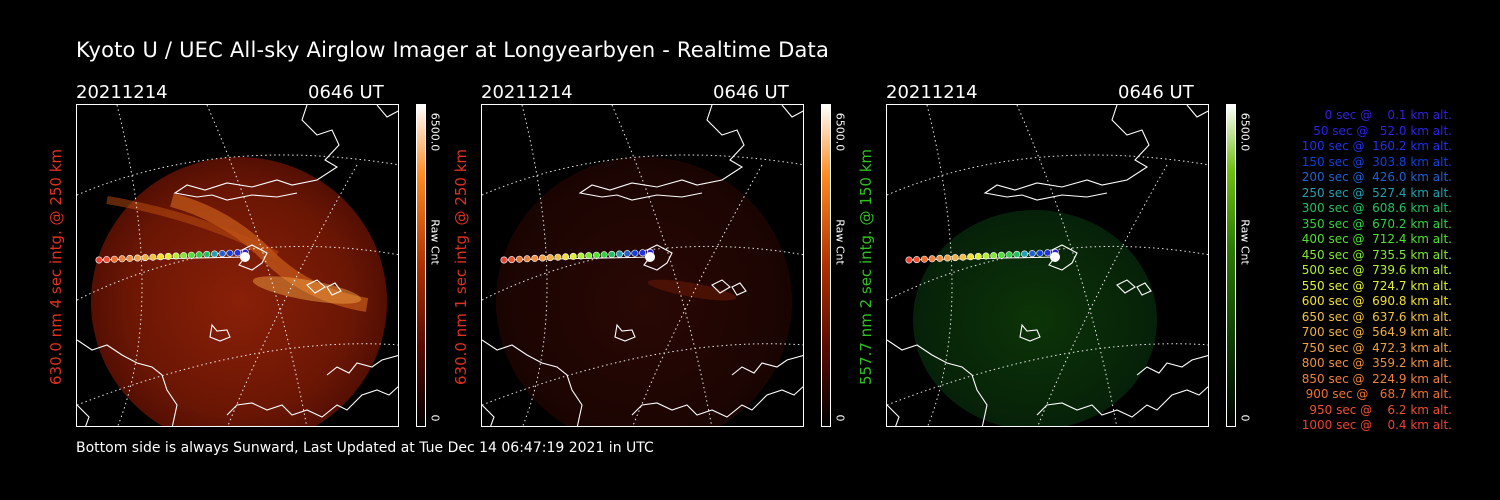 Image resolution: width=1500 pixels, height=500 pixels. I want to click on legend-entry: 300 sec @ 608.6 km alt., so click(1374, 208).